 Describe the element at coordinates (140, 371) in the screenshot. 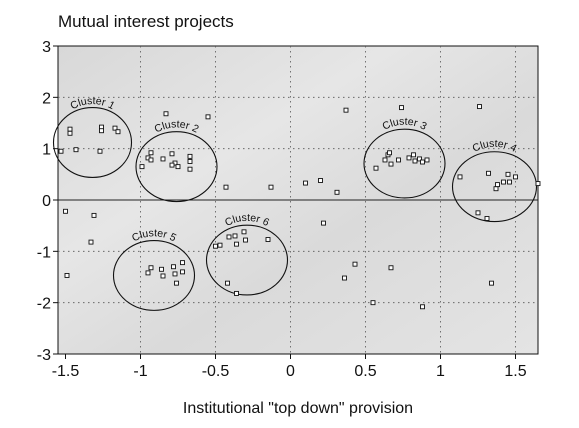

I see `x-tick-label: -1` at that location.